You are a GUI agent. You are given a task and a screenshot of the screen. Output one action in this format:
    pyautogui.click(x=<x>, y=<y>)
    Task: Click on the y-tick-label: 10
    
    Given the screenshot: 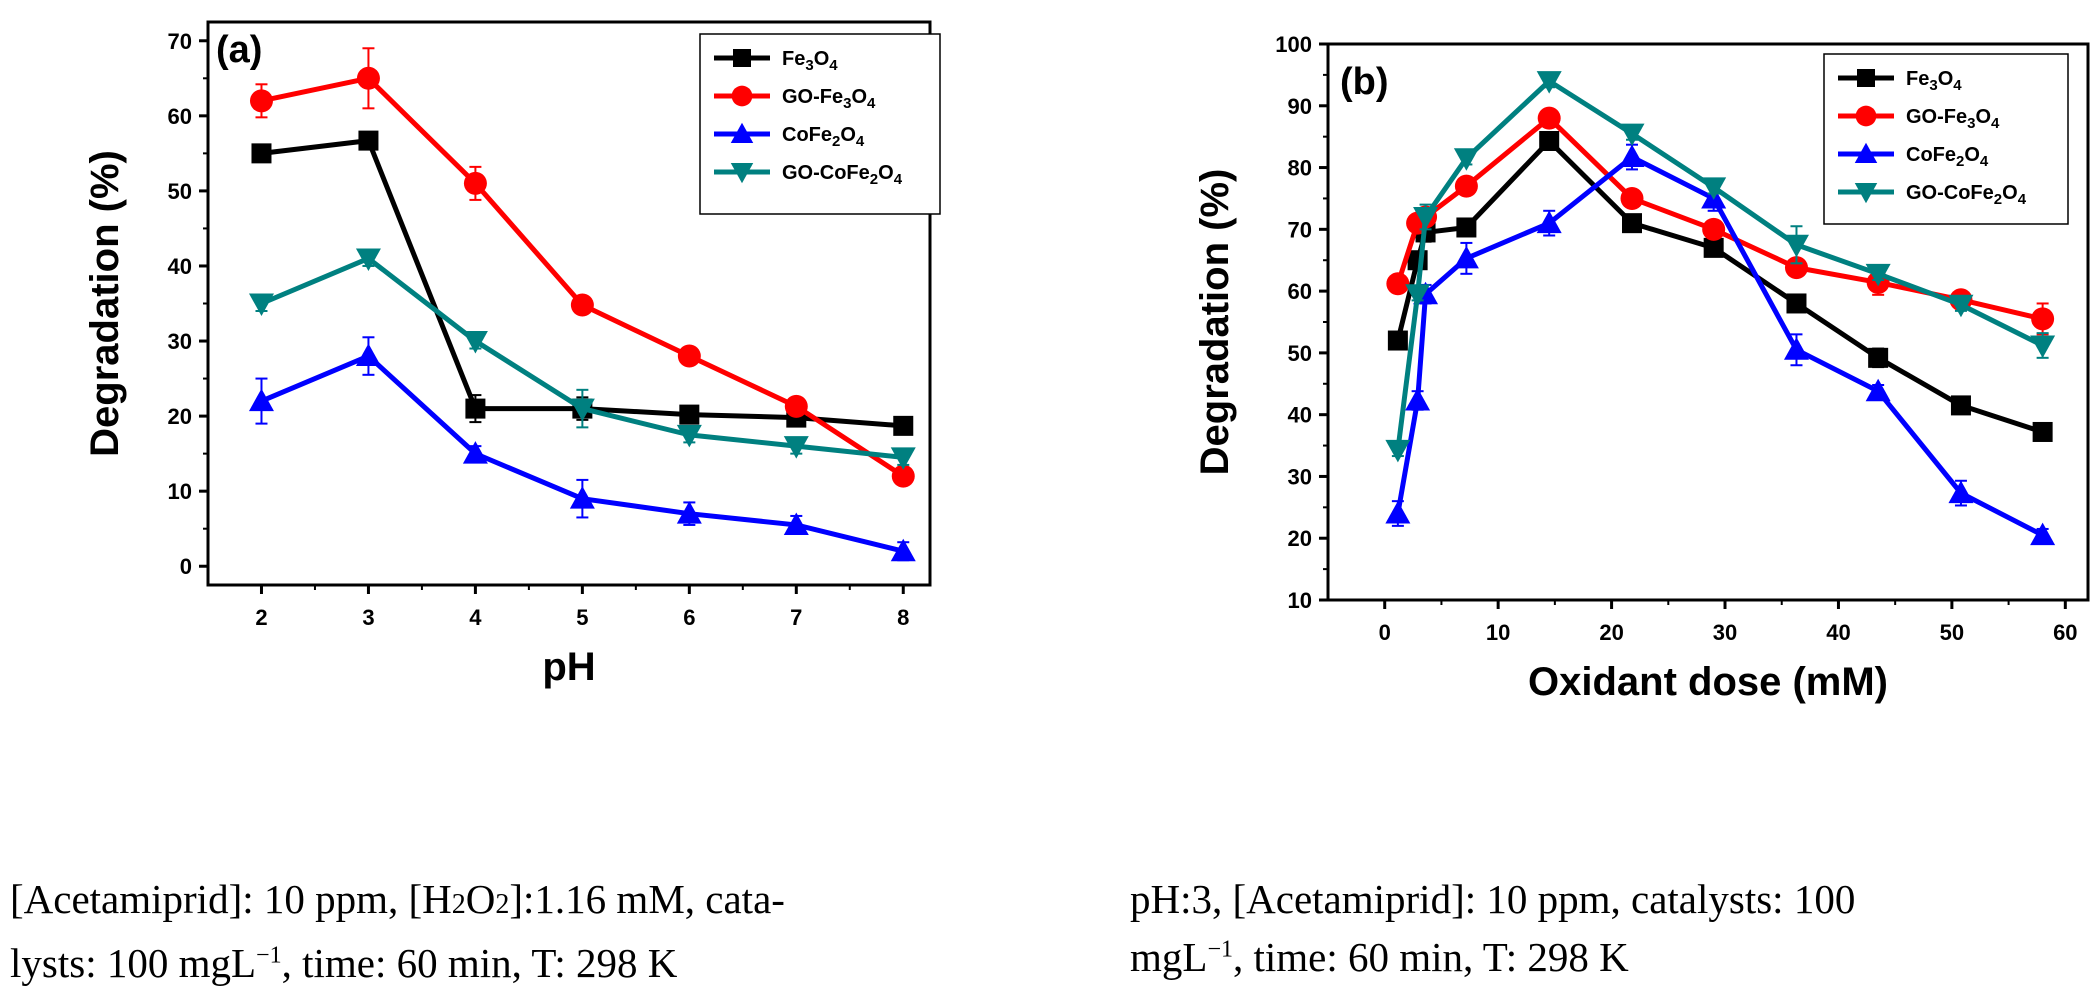 What is the action you would take?
    pyautogui.click(x=1300, y=600)
    